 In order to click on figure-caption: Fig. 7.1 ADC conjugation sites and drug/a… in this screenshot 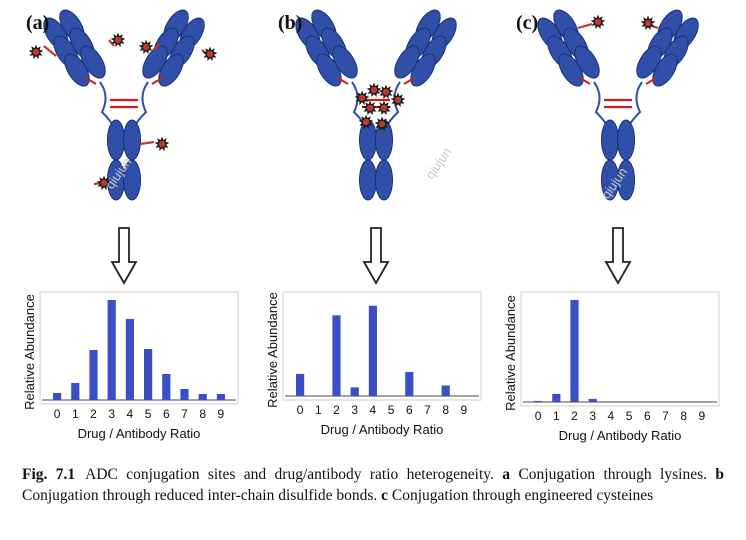, I will do `click(373, 485)`.